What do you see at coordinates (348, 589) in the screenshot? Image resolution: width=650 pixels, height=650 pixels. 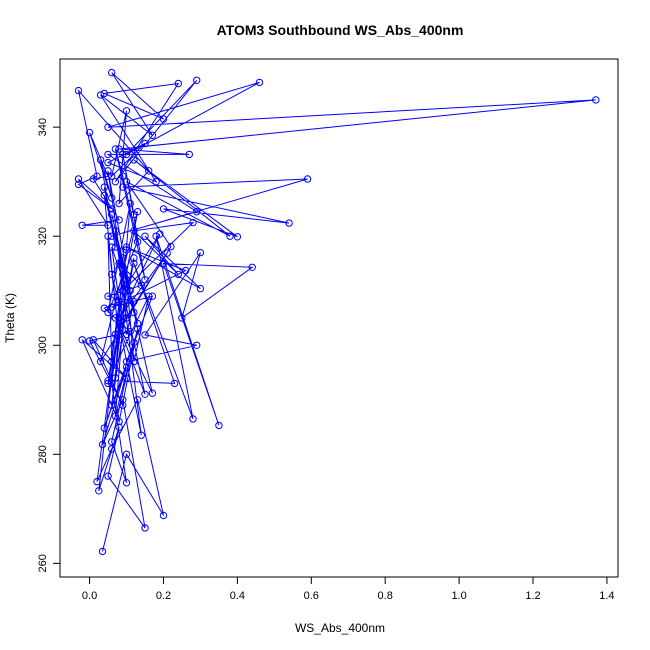 I see `x-axis: 0.0 0.2 0.4 0.6 0.8 1.0 1.2 1.4` at bounding box center [348, 589].